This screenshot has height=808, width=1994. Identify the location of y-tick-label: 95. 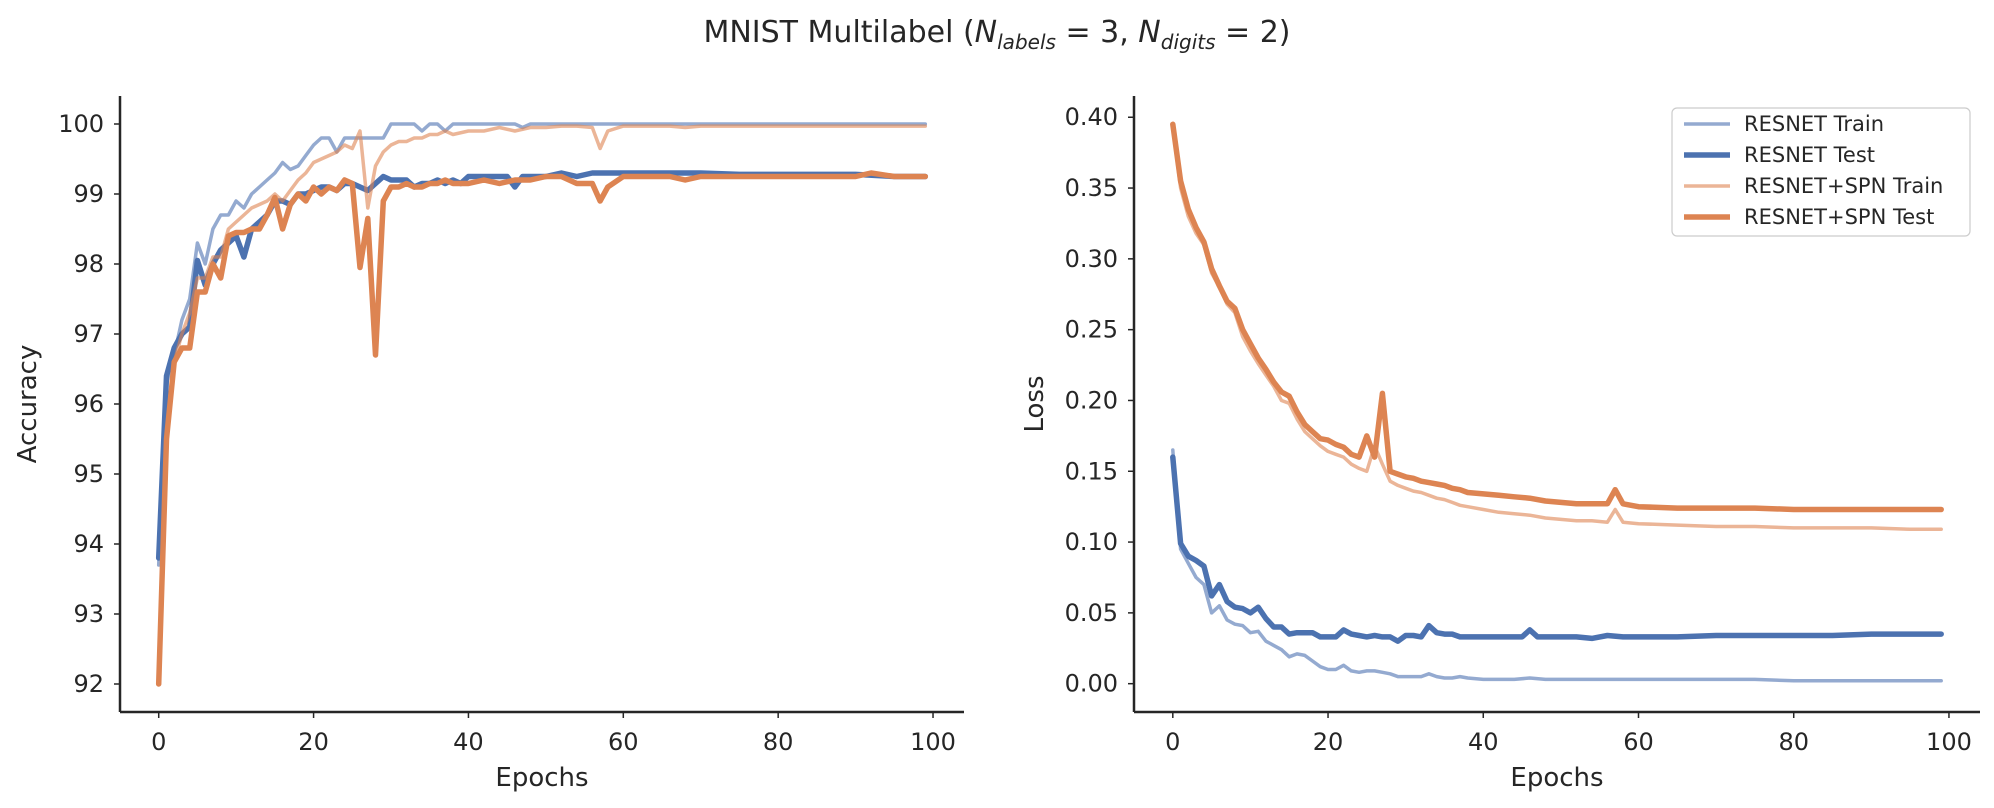
(88, 474).